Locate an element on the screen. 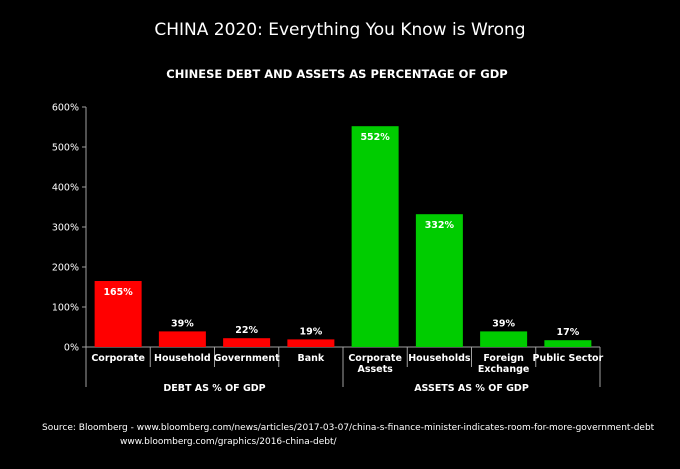 The height and width of the screenshot is (469, 680). data-label: 332% is located at coordinates (440, 225).